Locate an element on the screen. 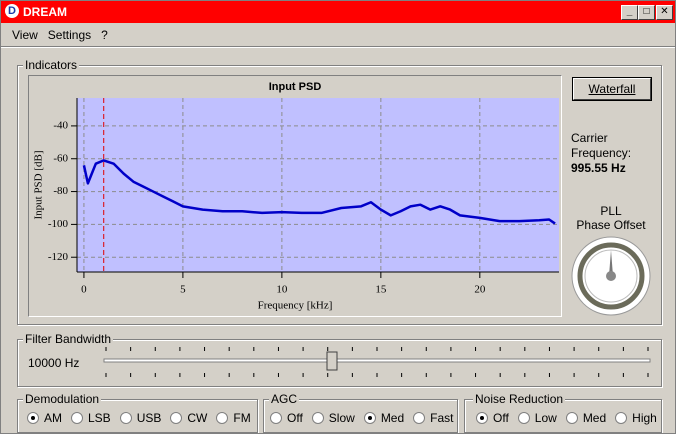 Image resolution: width=676 pixels, height=434 pixels. demod-group is located at coordinates (137, 416).